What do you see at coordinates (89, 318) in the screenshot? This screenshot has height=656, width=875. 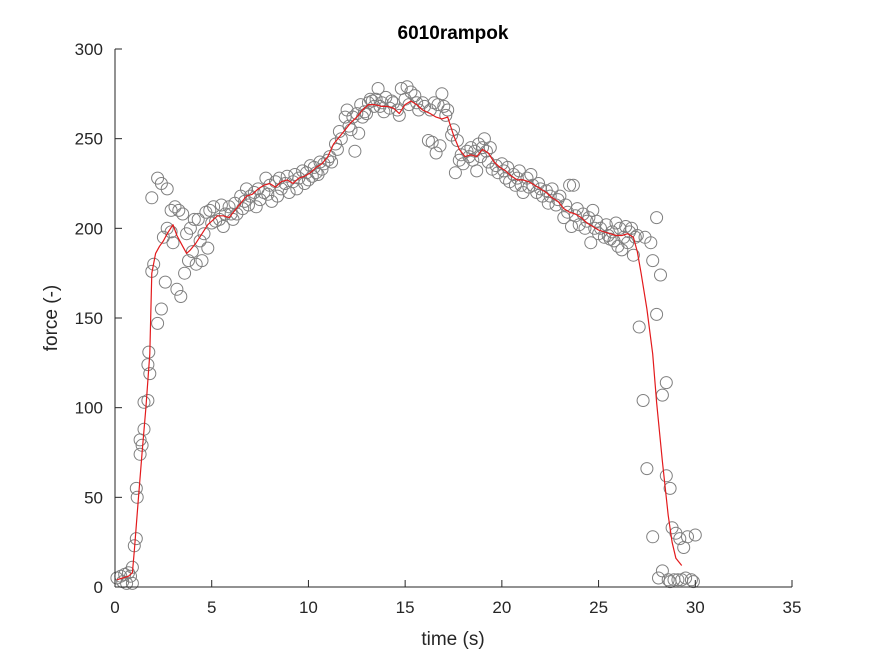 I see `y-tick-label: 150` at bounding box center [89, 318].